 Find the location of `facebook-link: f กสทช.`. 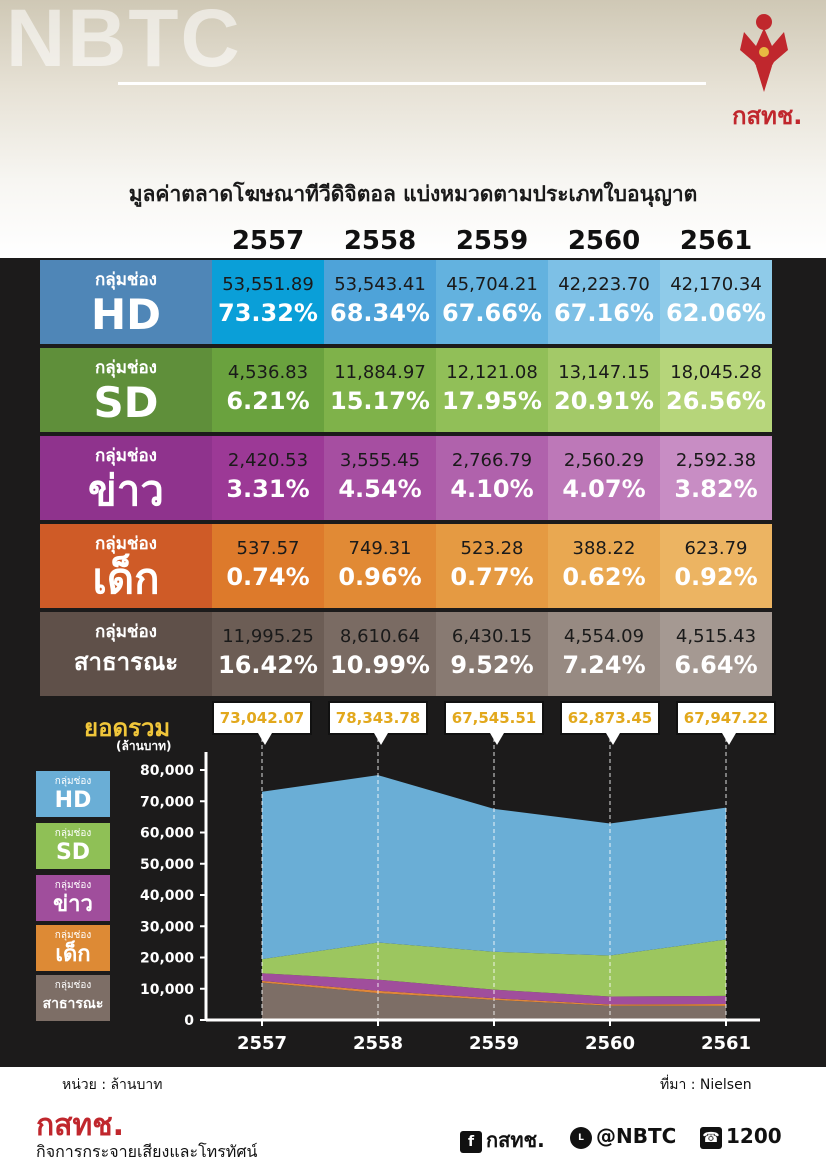

facebook-link: f กสทช. is located at coordinates (502, 1140).